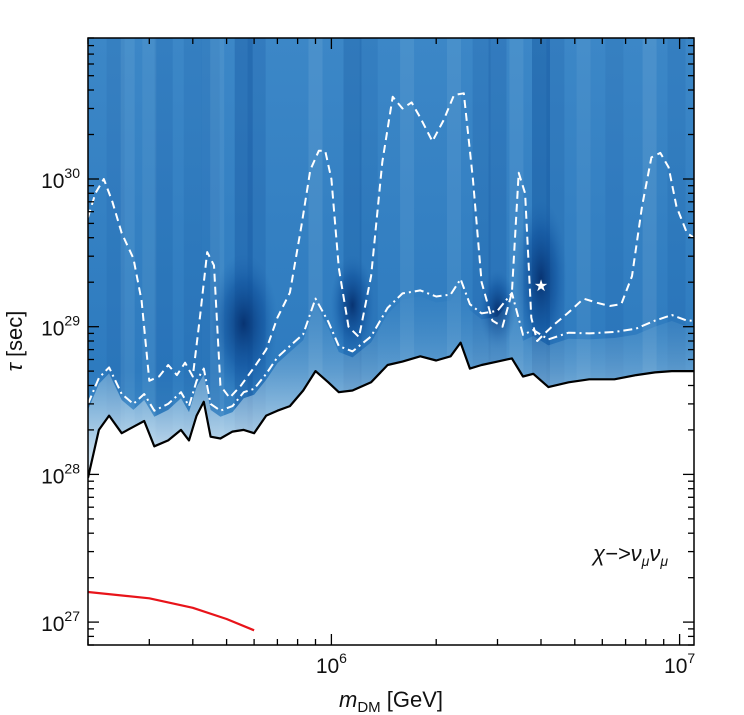 This screenshot has width=744, height=715. What do you see at coordinates (348, 699) in the screenshot?
I see `x-axis-var: m` at bounding box center [348, 699].